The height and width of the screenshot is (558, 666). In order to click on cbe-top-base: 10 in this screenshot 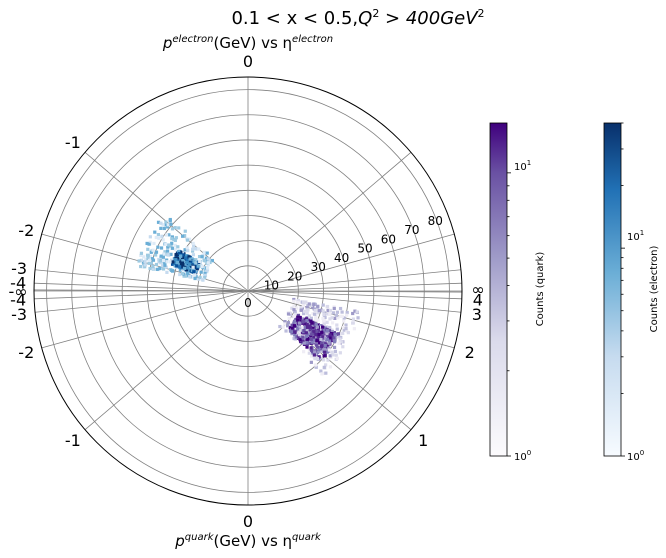, I will do `click(633, 237)`.